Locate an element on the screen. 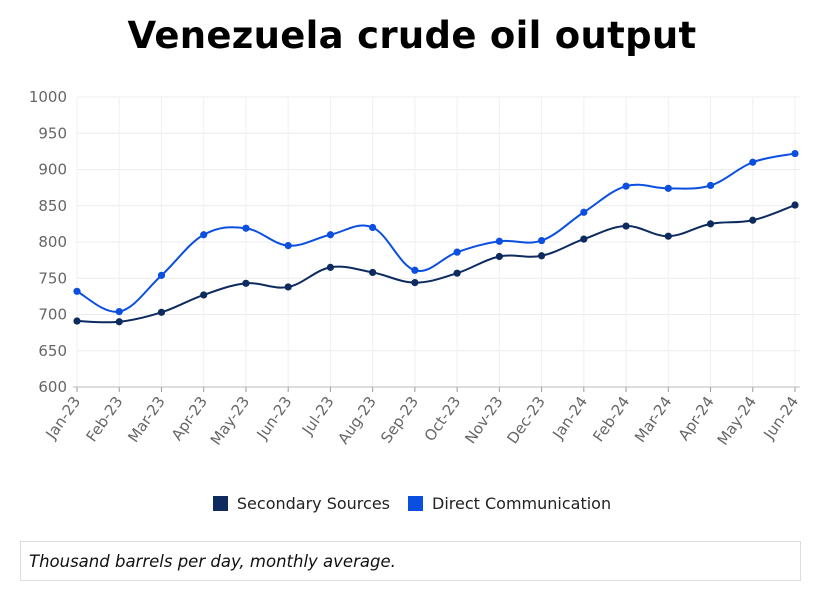 Image resolution: width=824 pixels, height=596 pixels. y-tick-label: 600 is located at coordinates (52, 387).